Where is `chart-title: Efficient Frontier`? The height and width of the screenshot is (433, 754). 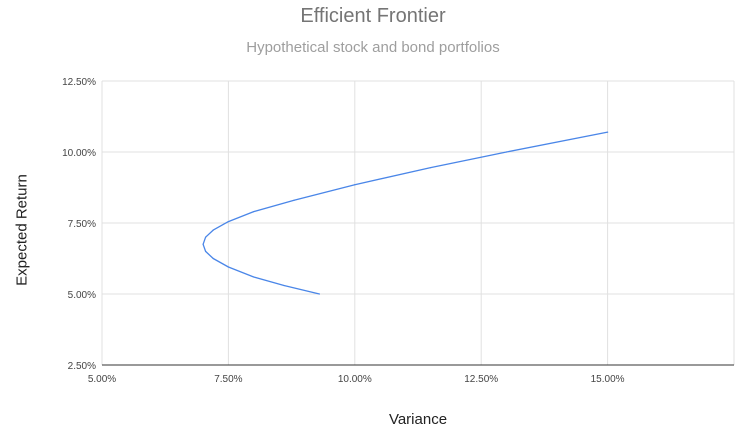 chart-title: Efficient Frontier is located at coordinates (373, 16).